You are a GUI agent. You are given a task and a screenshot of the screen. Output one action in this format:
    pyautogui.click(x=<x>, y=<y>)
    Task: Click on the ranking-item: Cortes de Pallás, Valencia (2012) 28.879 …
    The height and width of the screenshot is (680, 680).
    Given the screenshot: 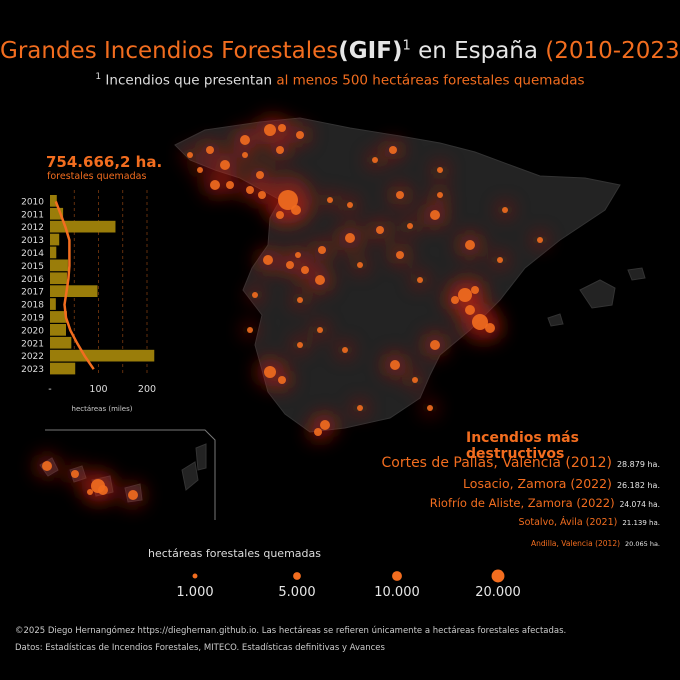 What is the action you would take?
    pyautogui.click(x=520, y=463)
    